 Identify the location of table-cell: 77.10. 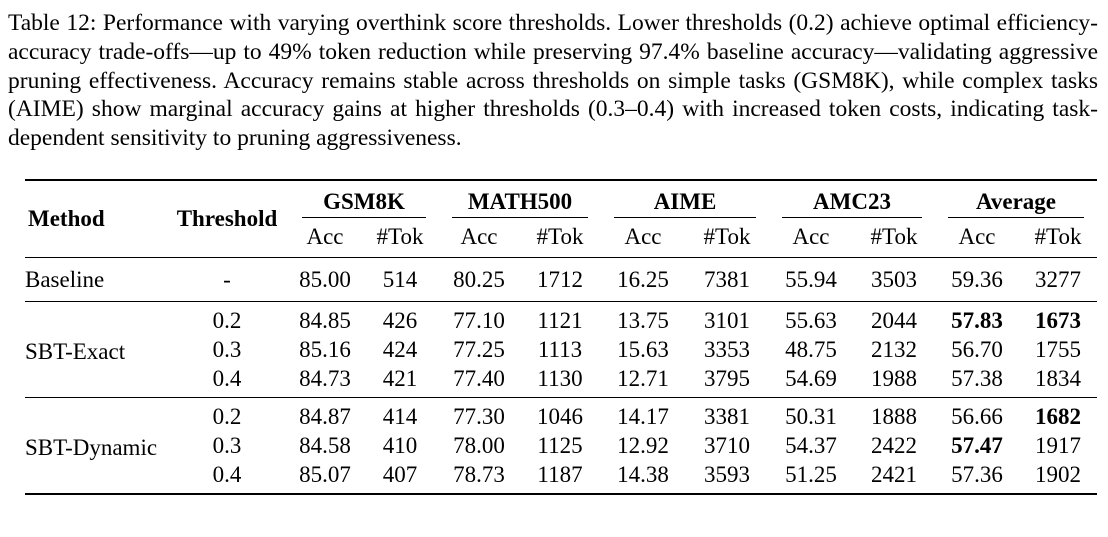
(479, 320).